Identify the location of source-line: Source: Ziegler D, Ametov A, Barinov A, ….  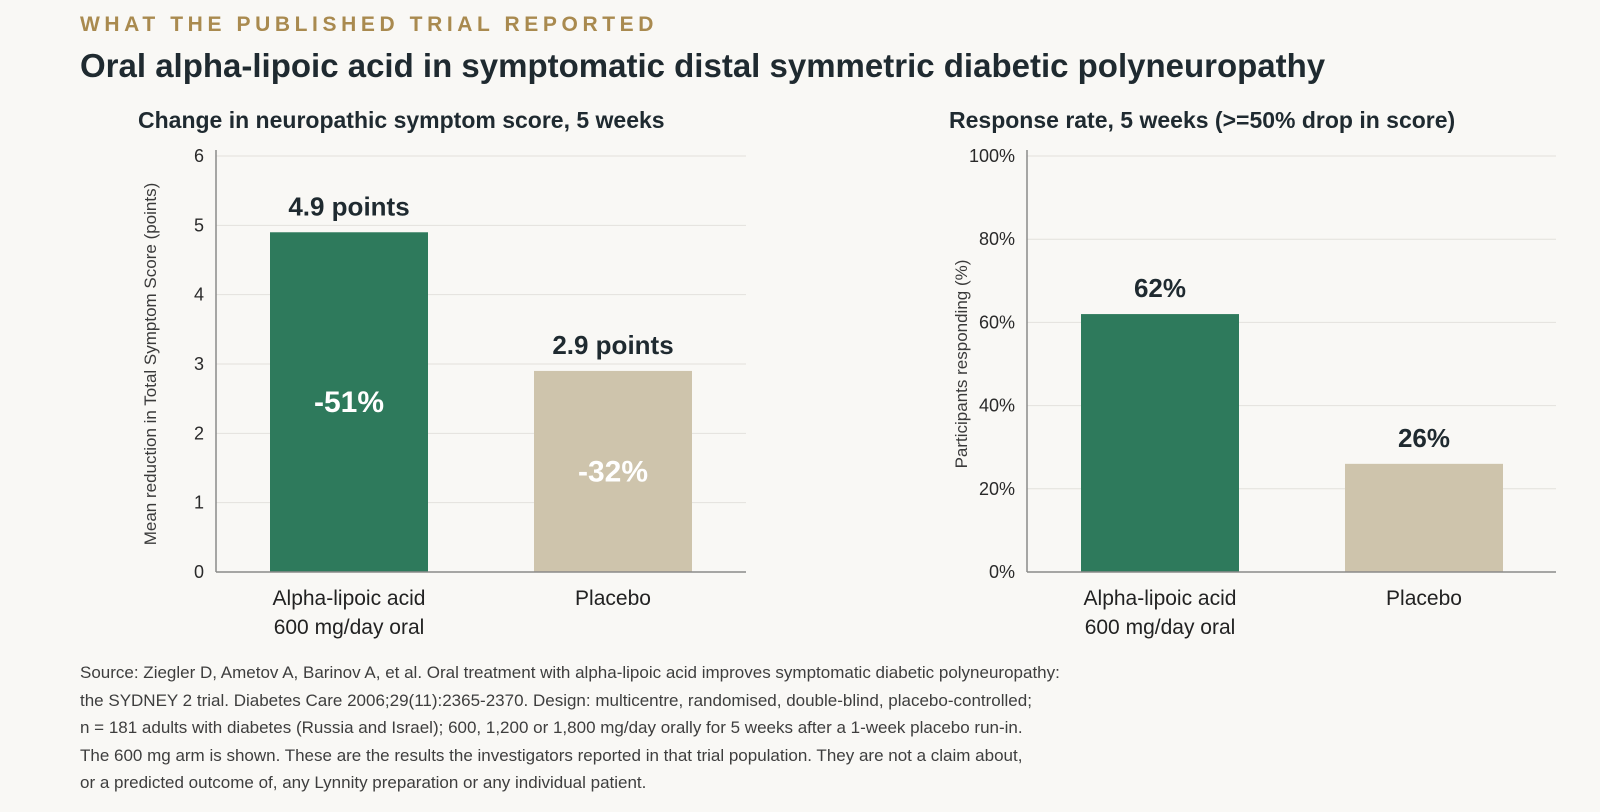
(570, 672).